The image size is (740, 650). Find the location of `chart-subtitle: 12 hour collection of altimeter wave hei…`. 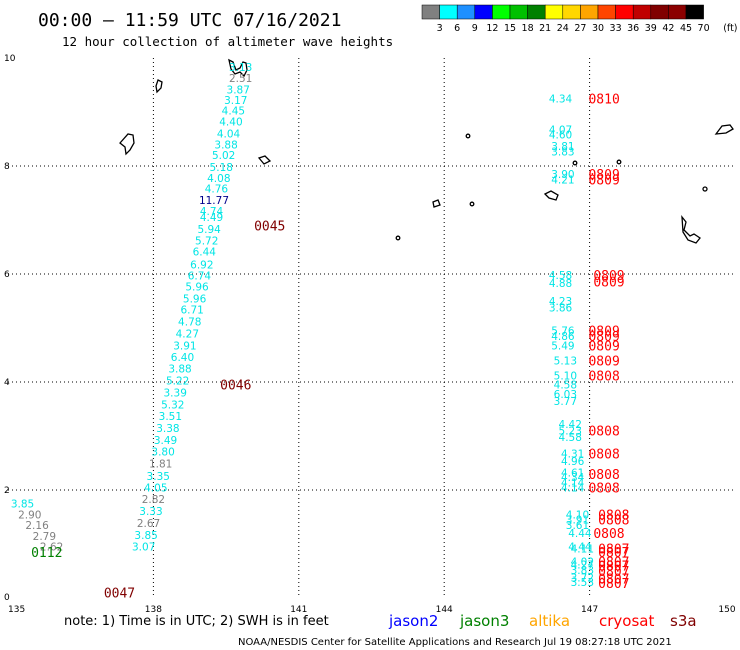

chart-subtitle: 12 hour collection of altimeter wave hei… is located at coordinates (227, 41).